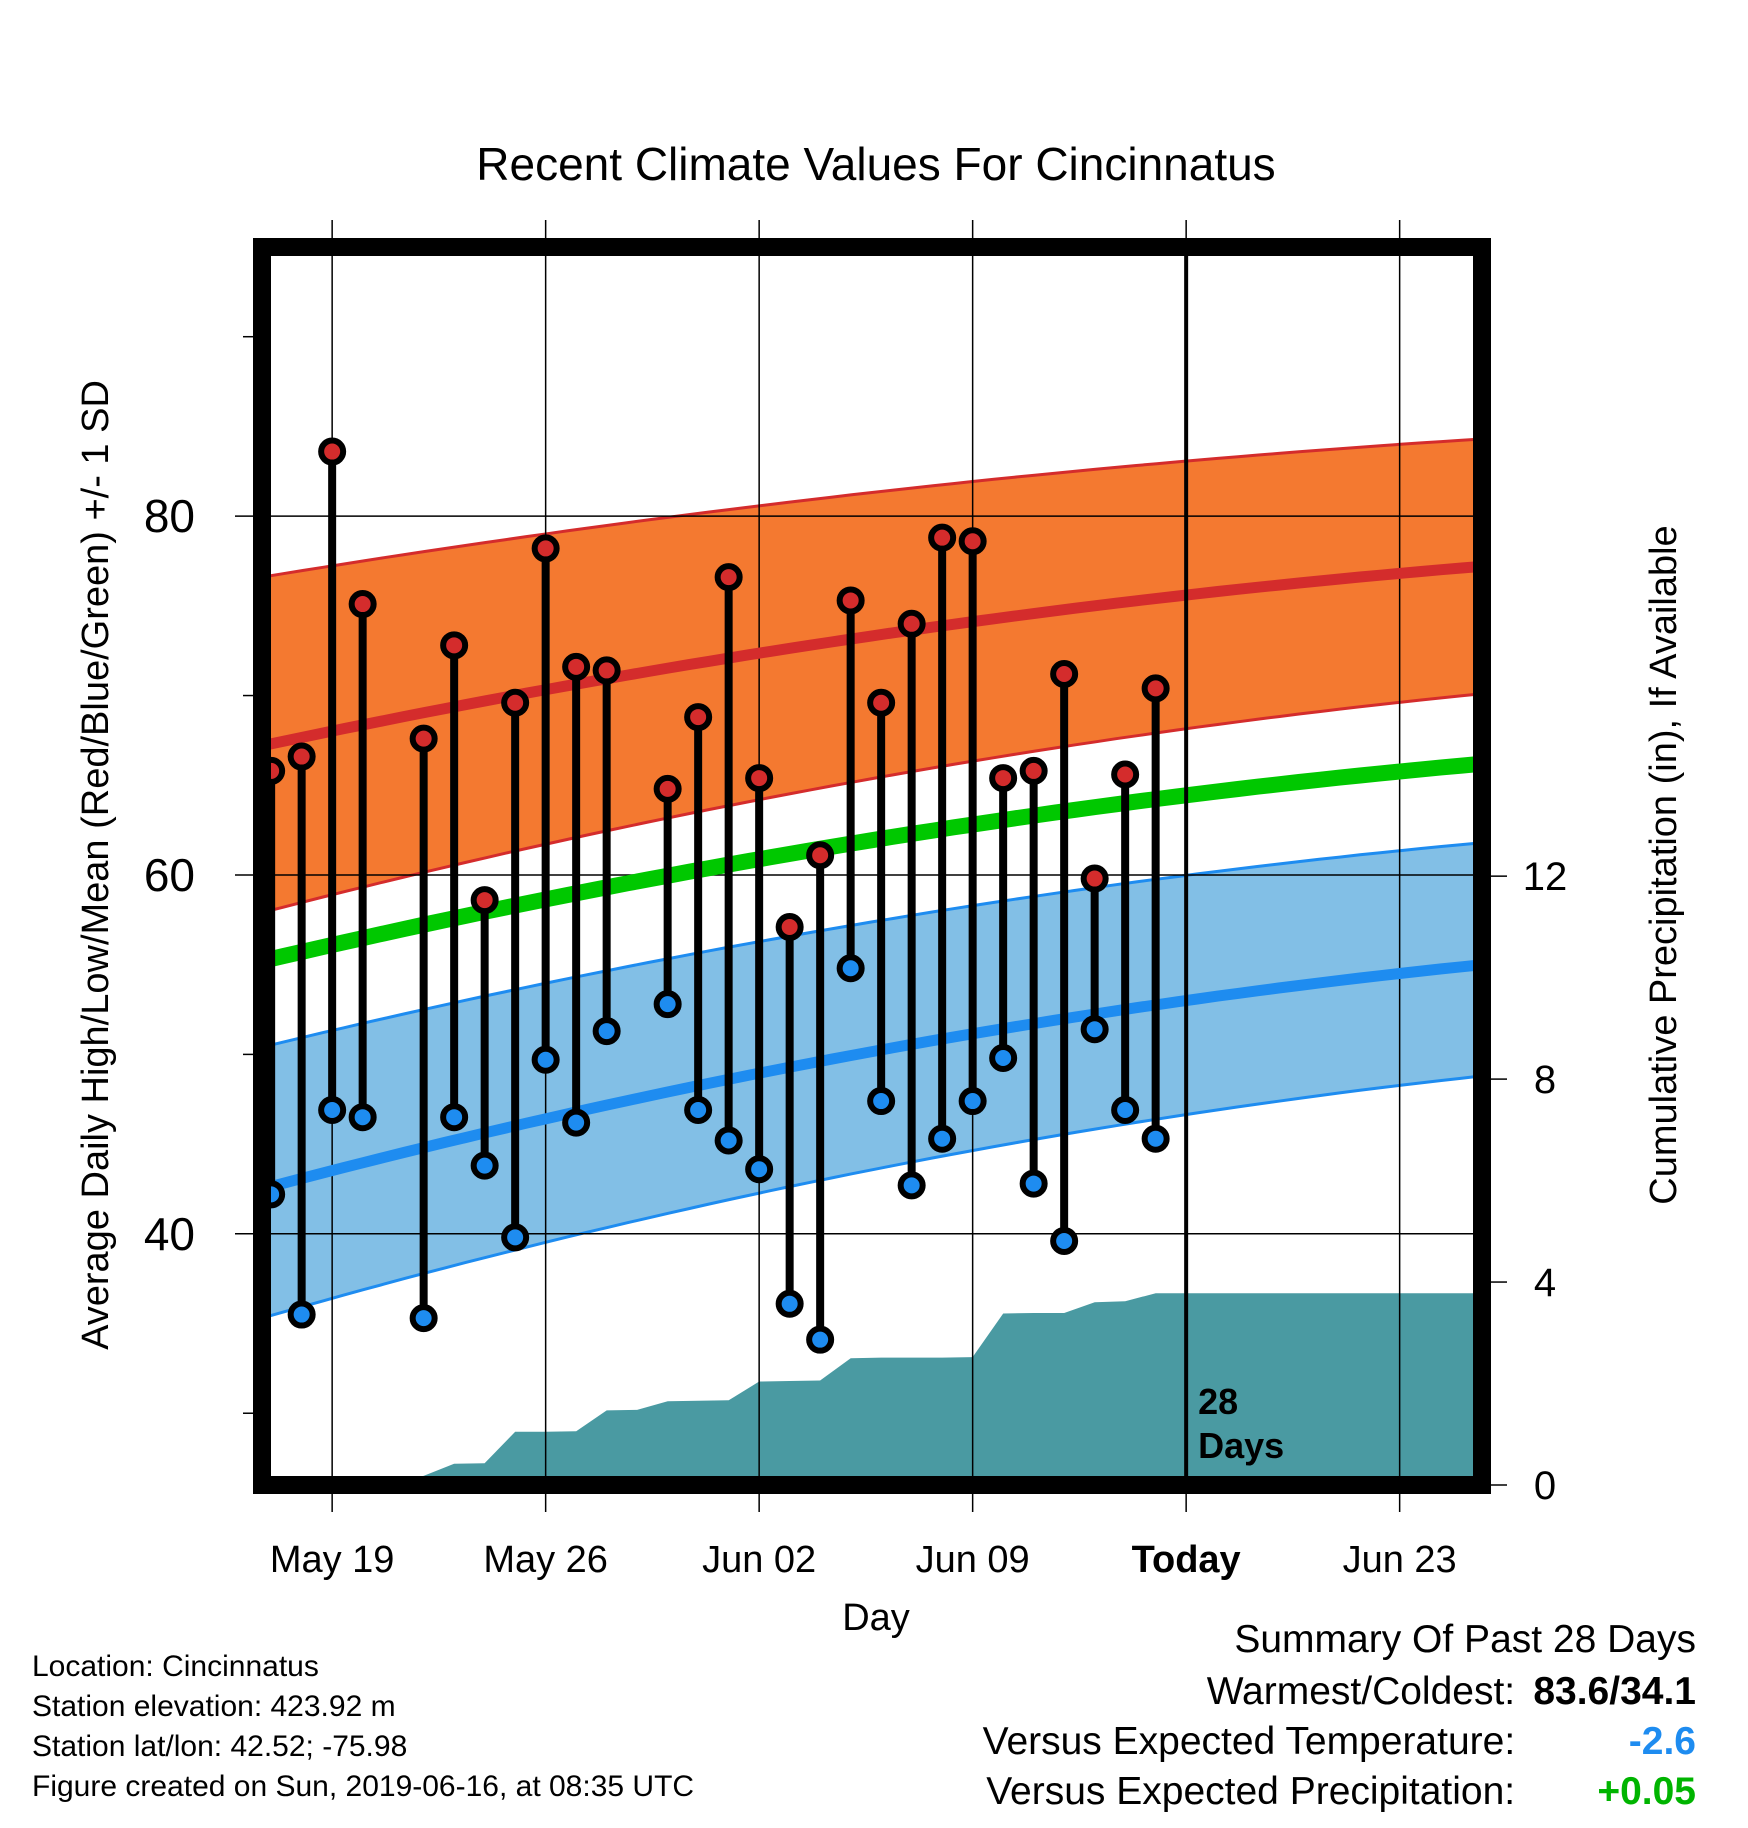 The width and height of the screenshot is (1748, 1828). What do you see at coordinates (1186, 1560) in the screenshot?
I see `x-tick-label: Today` at bounding box center [1186, 1560].